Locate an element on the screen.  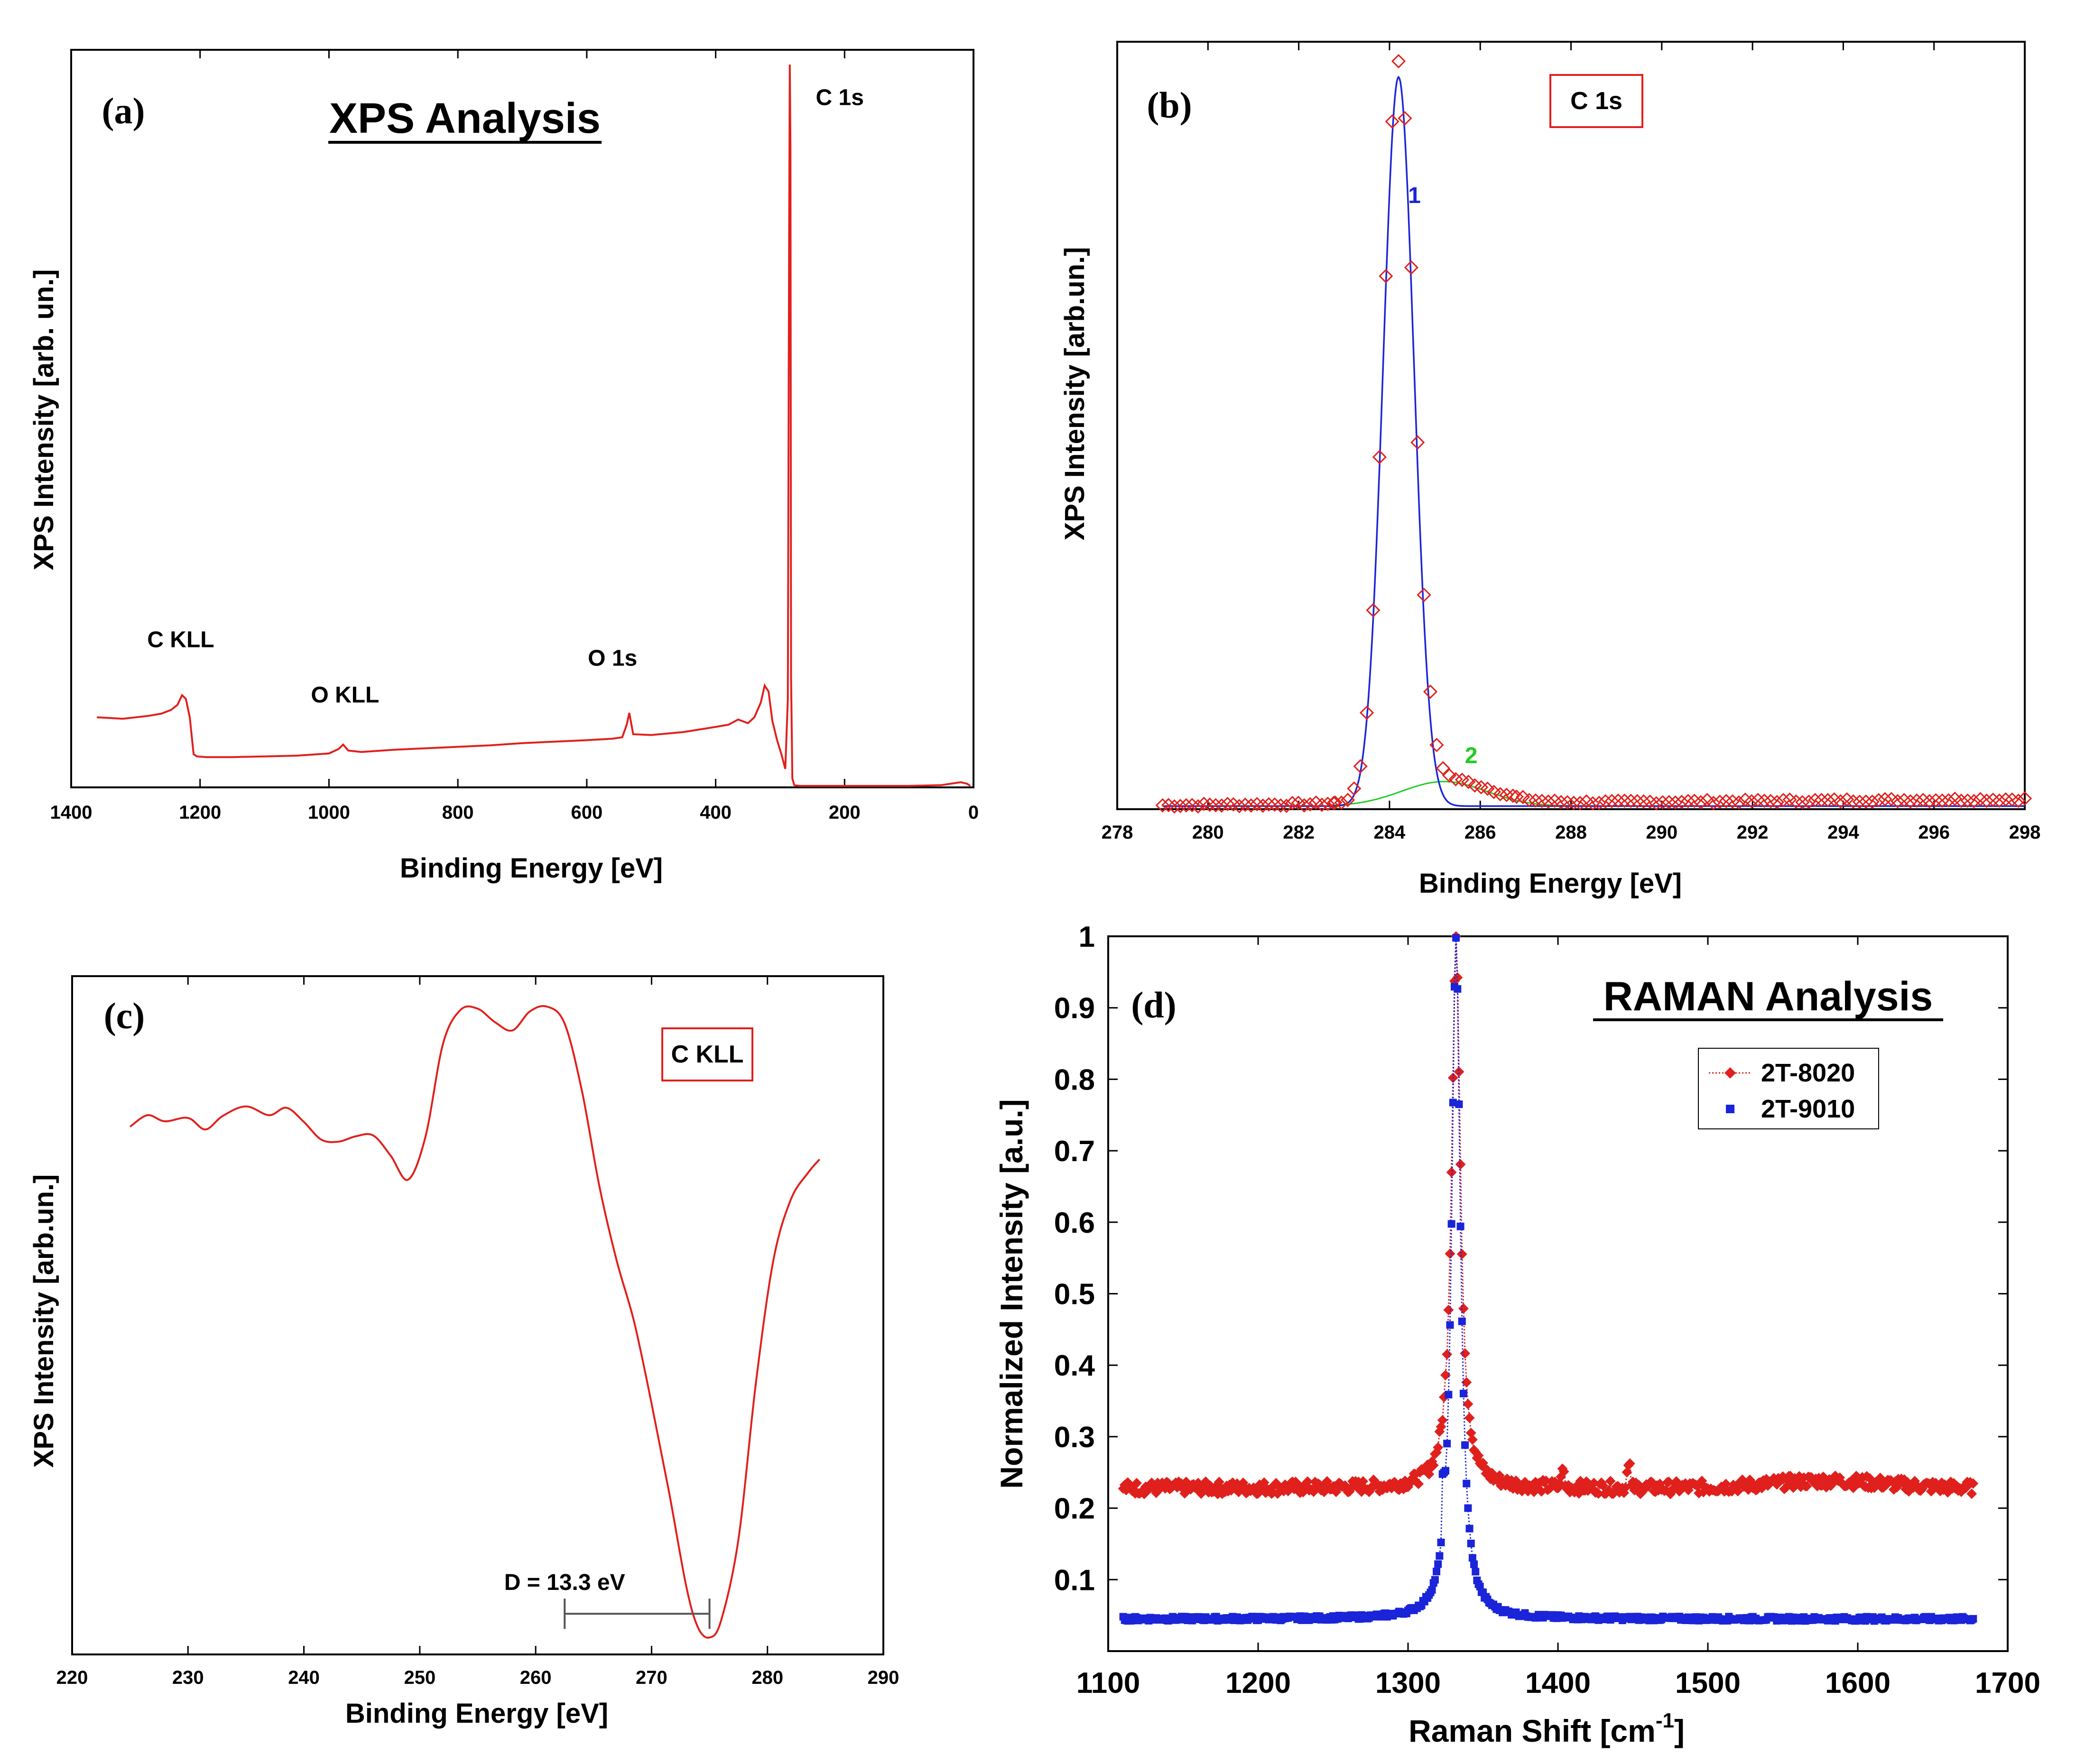
legend-box-c is located at coordinates (707, 1054).